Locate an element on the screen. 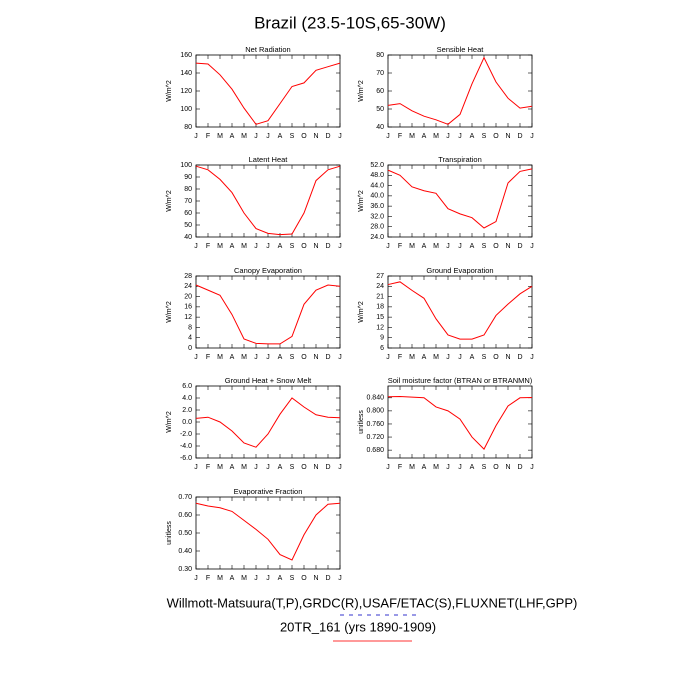  panel-title: Transpiration is located at coordinates (460, 159).